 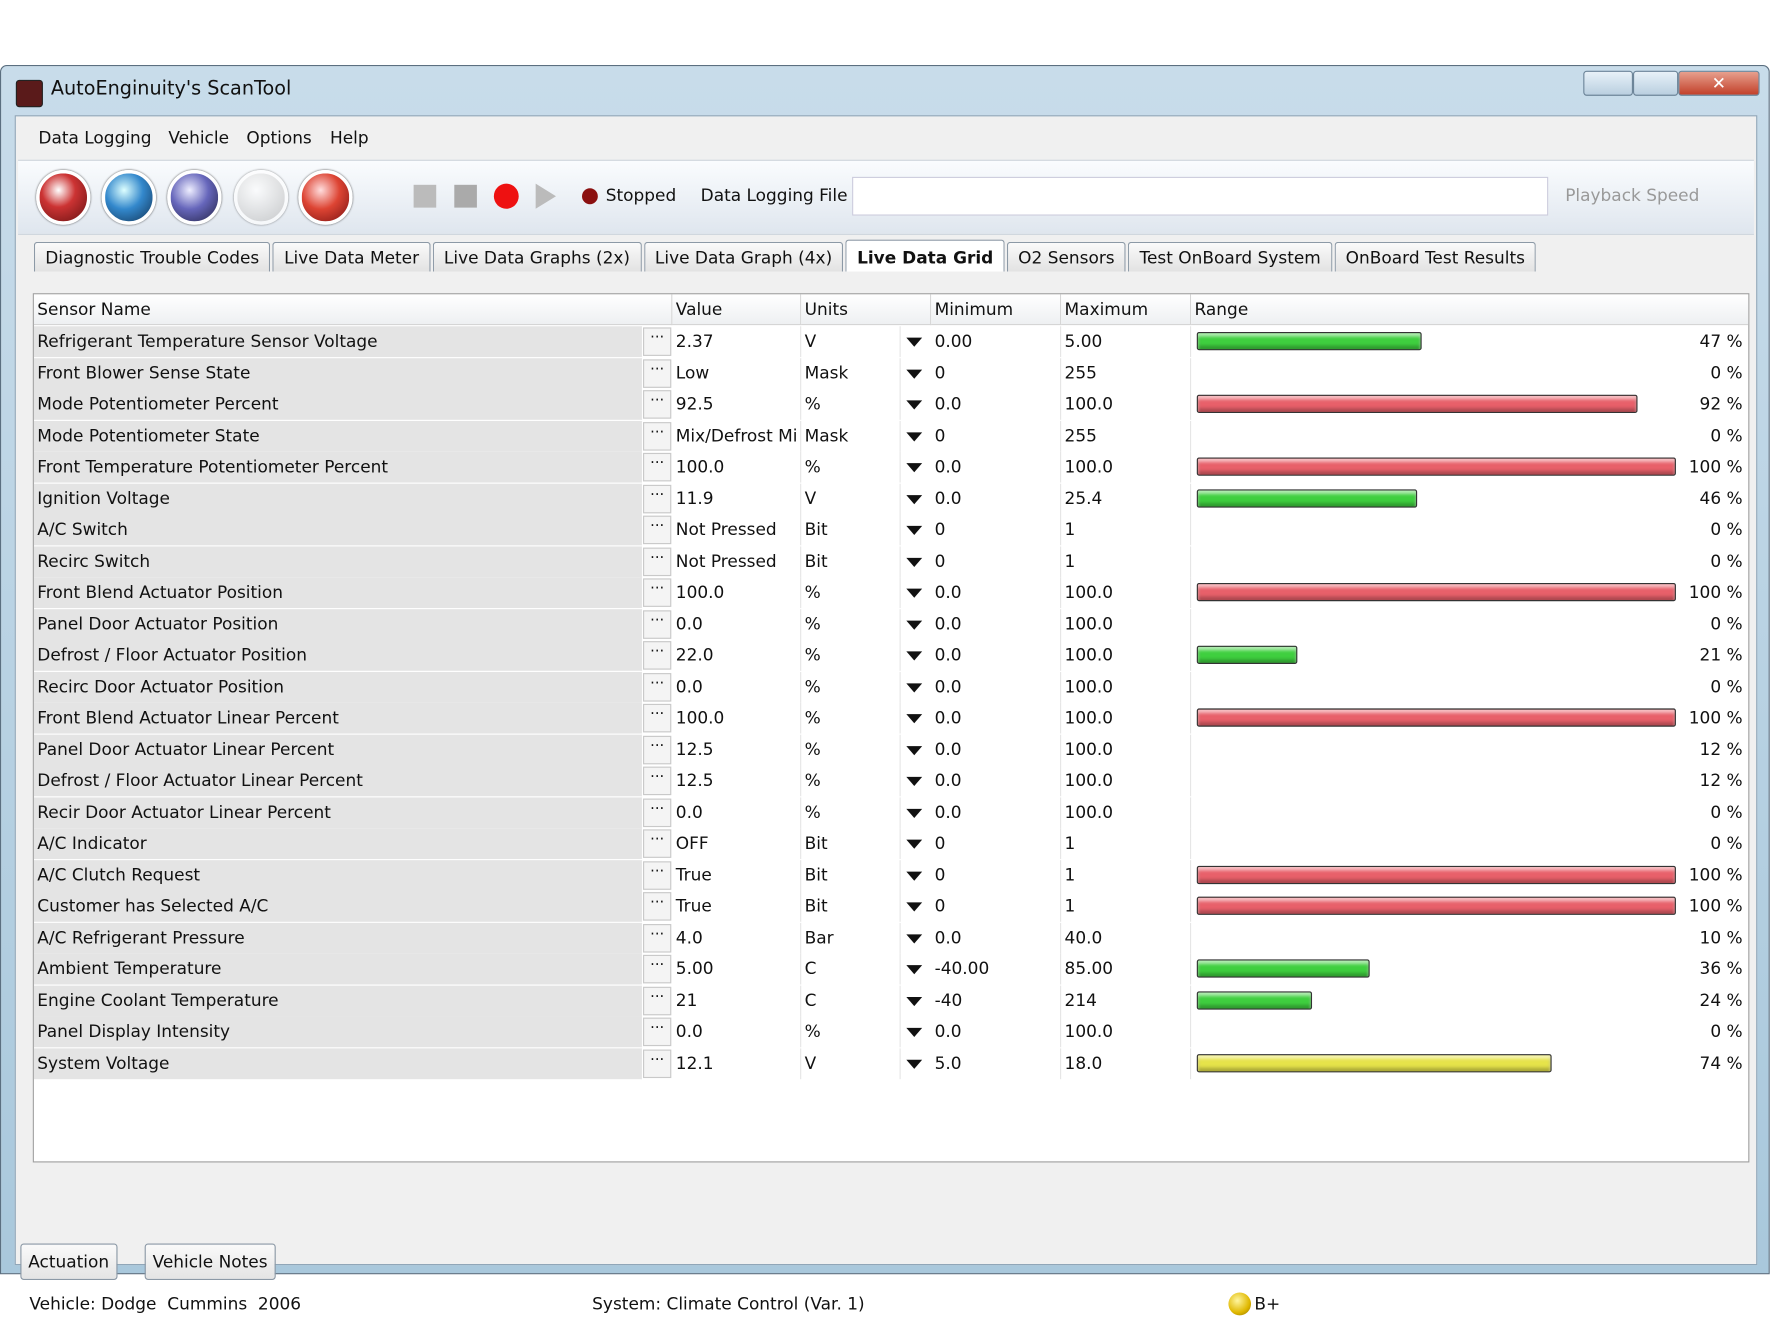 I want to click on tab: O2 Sensors, so click(x=1066, y=256).